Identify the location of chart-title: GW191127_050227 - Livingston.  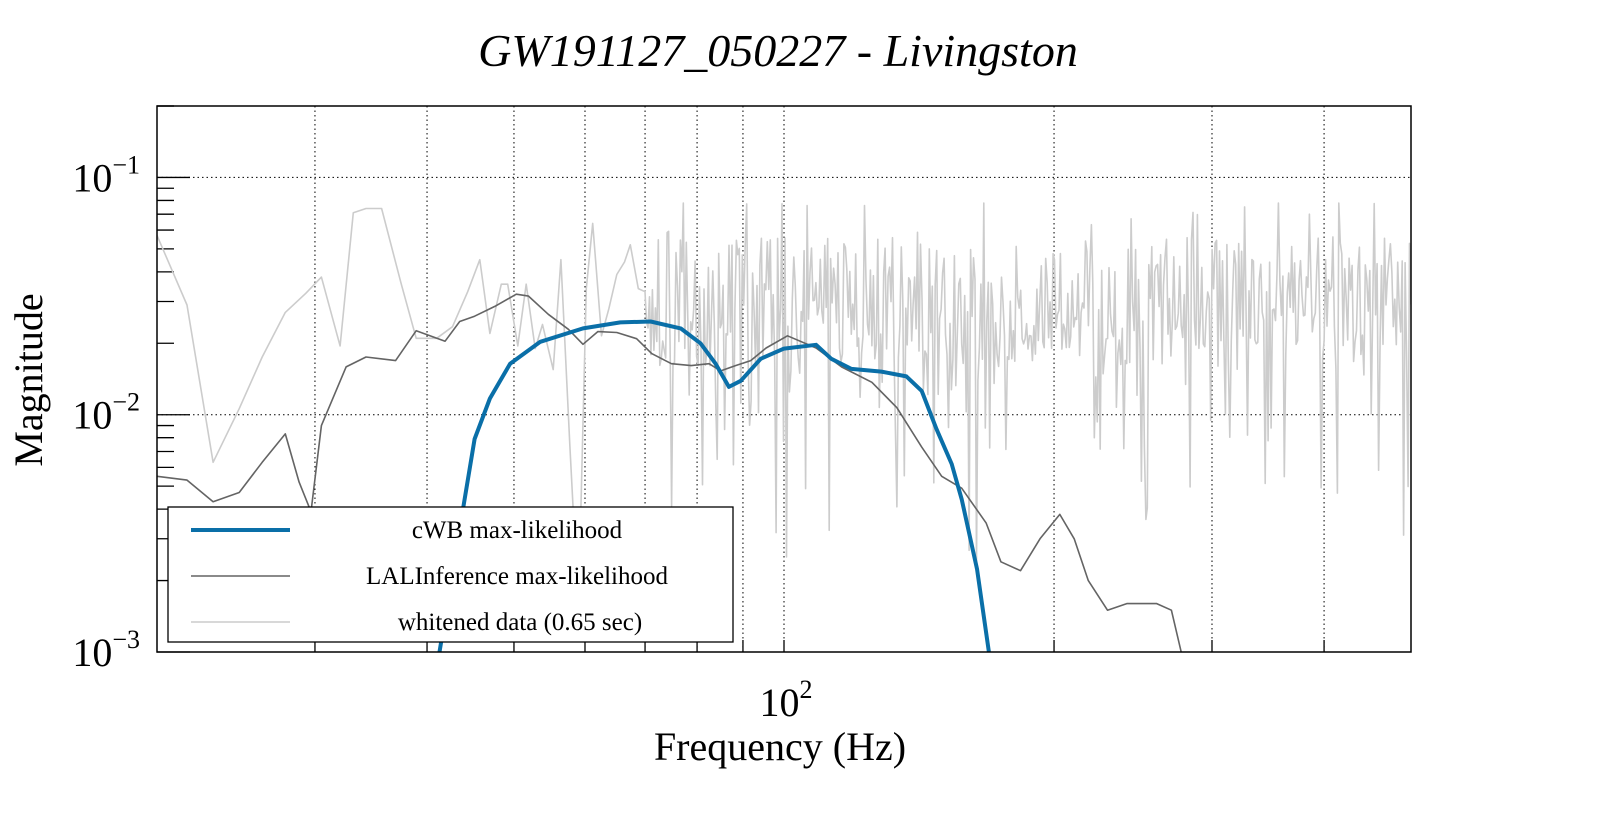
(778, 50).